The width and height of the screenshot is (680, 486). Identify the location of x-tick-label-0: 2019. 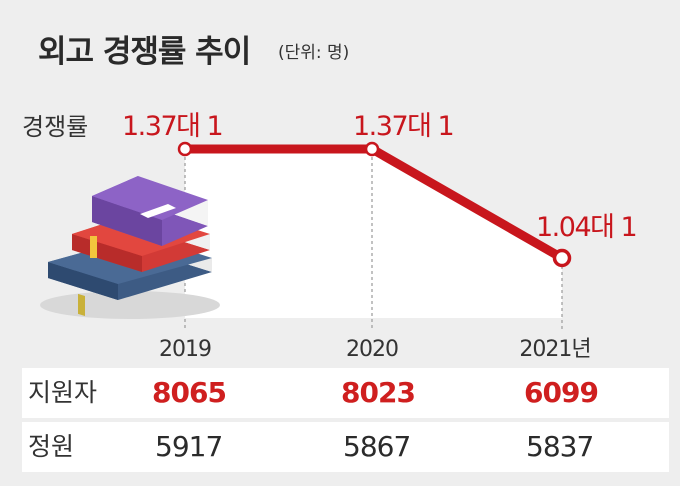
(185, 349).